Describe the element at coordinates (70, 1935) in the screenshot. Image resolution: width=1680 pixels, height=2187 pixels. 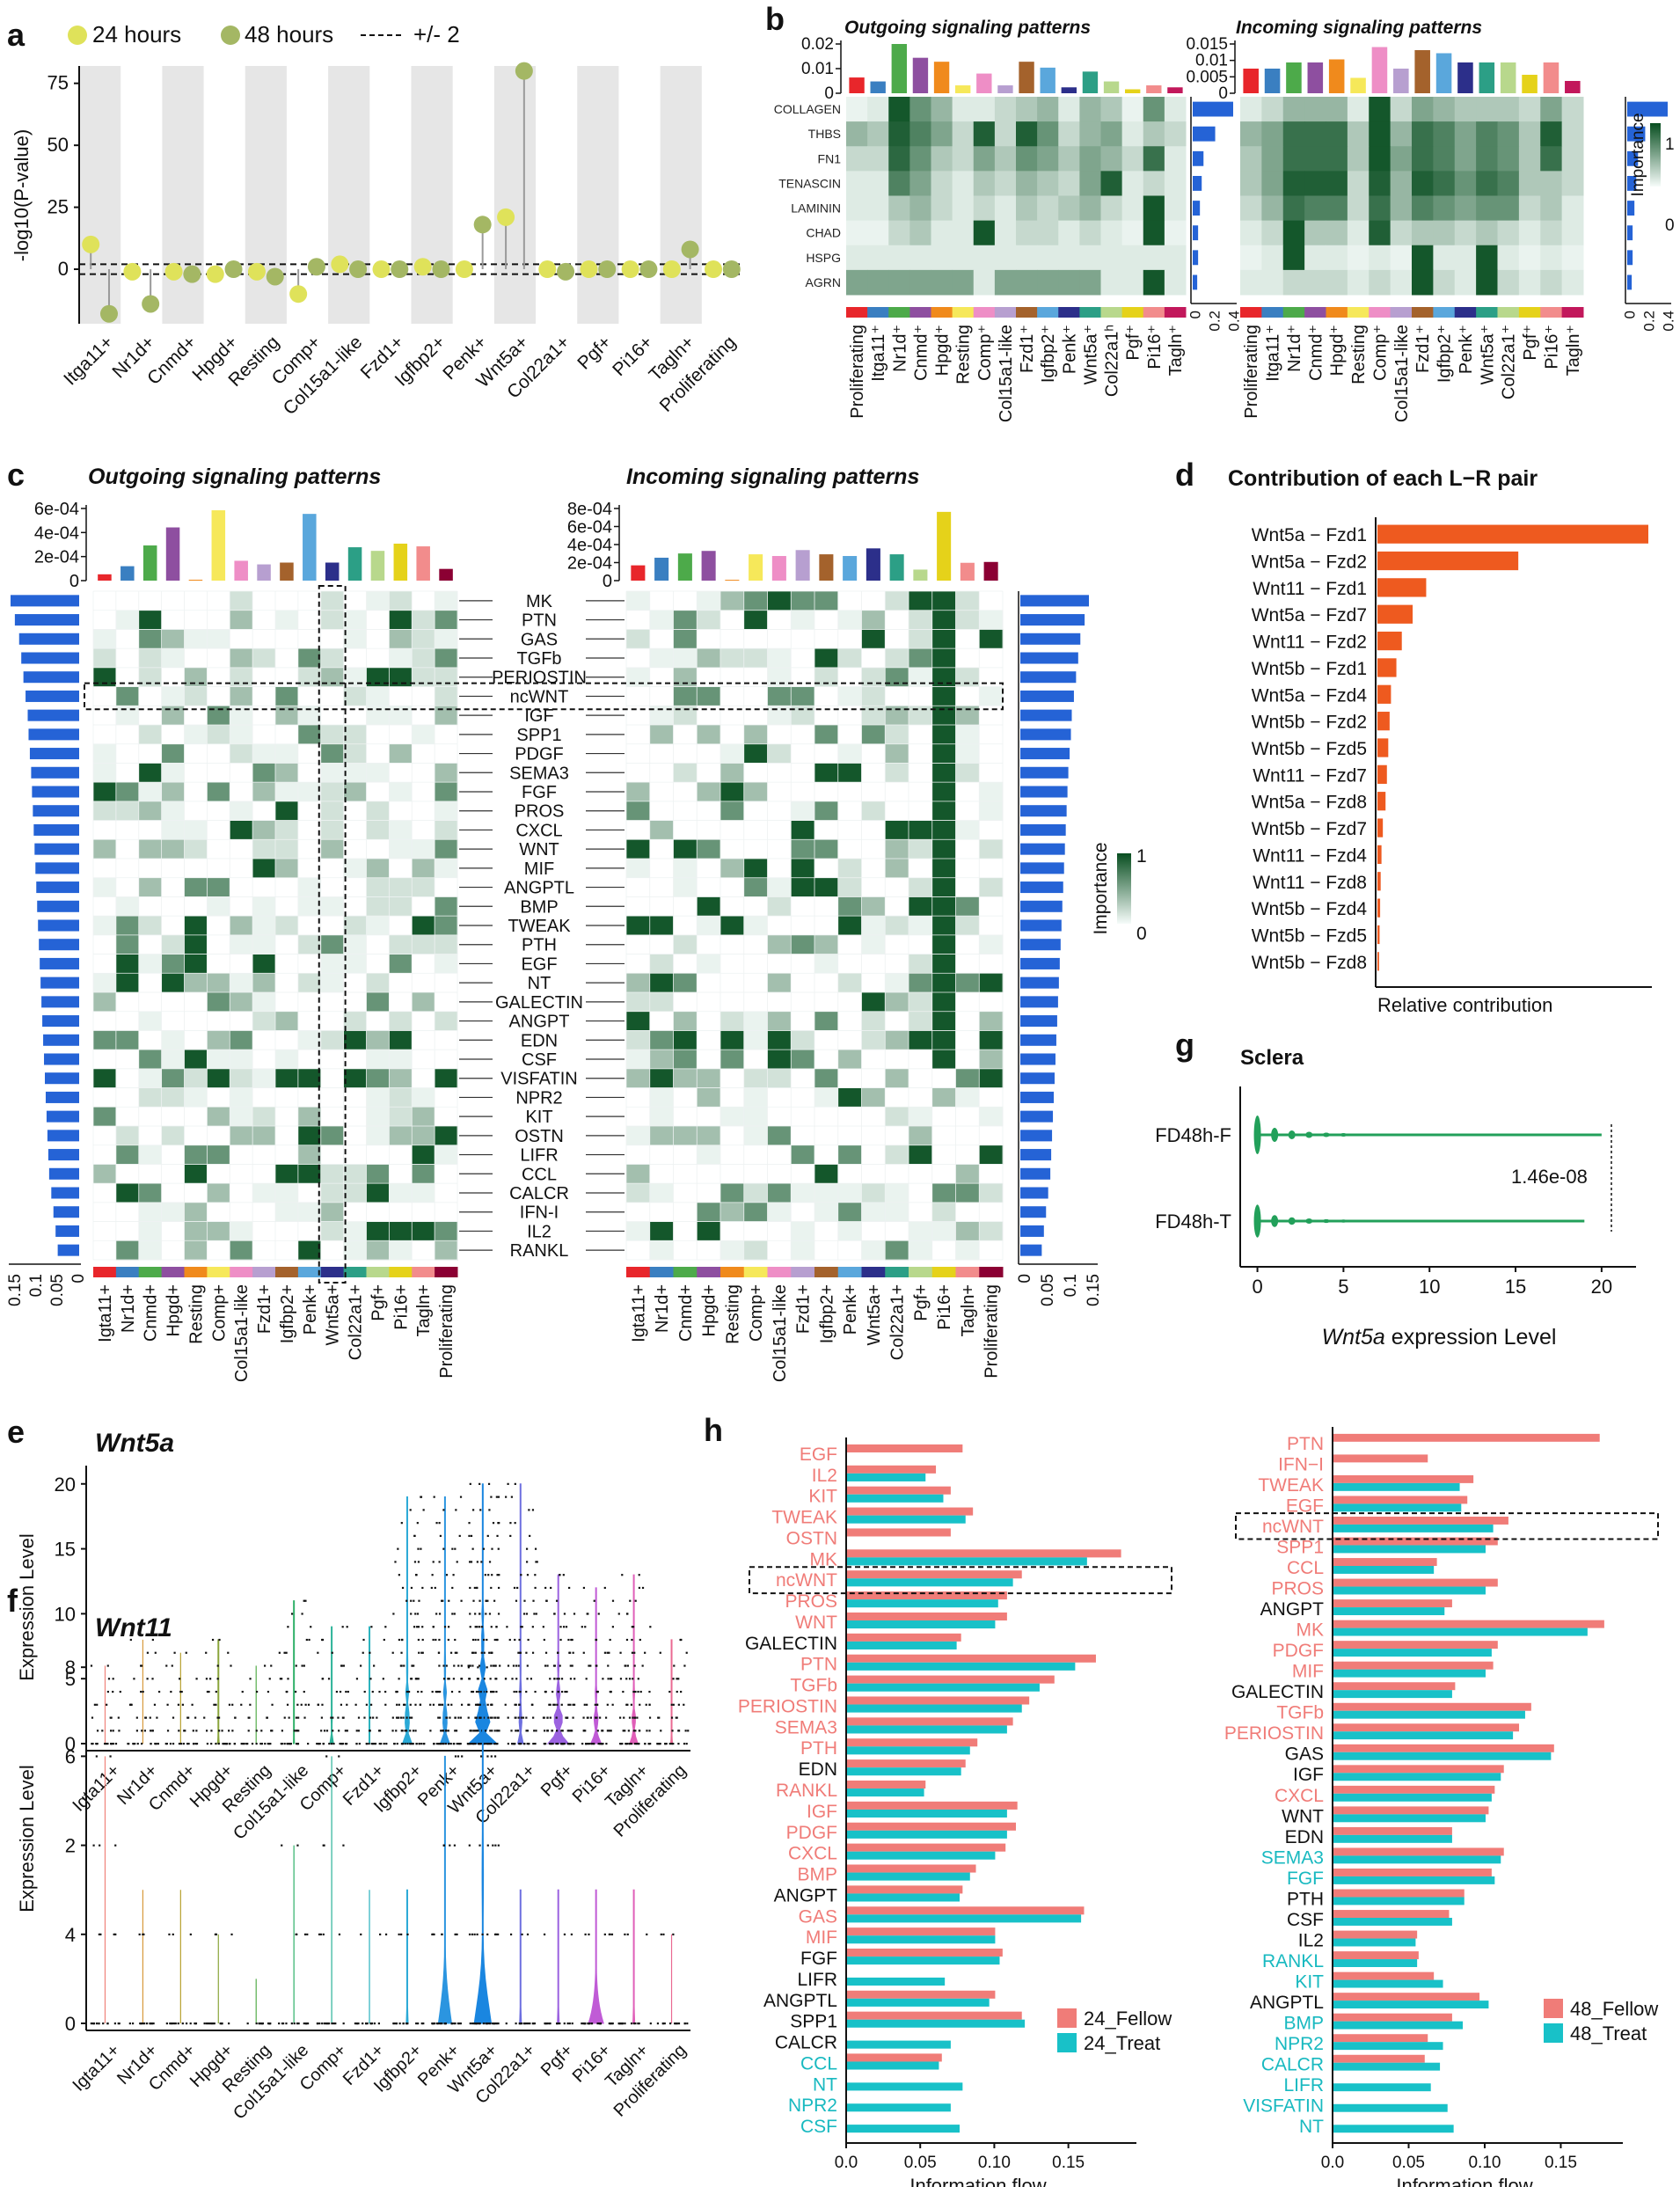
I see `y-tick-label: 4` at that location.